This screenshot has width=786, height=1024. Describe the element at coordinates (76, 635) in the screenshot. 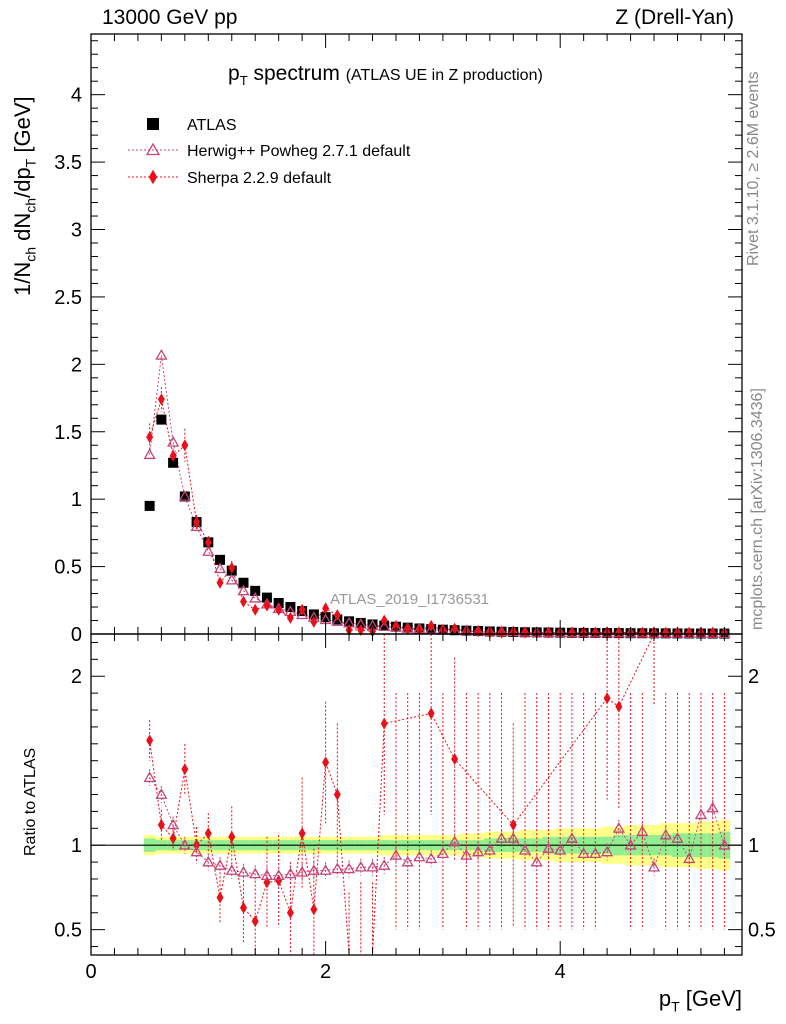

I see `y-tick-label: 0` at that location.